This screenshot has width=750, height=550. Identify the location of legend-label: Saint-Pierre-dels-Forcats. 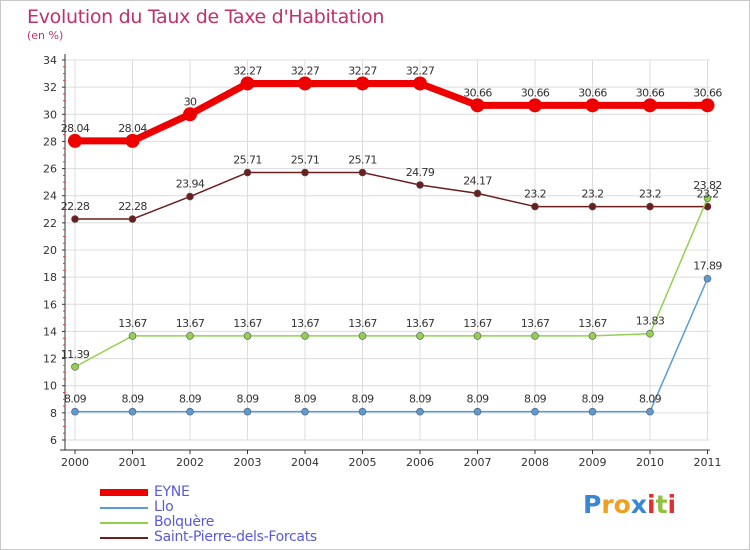
(235, 537).